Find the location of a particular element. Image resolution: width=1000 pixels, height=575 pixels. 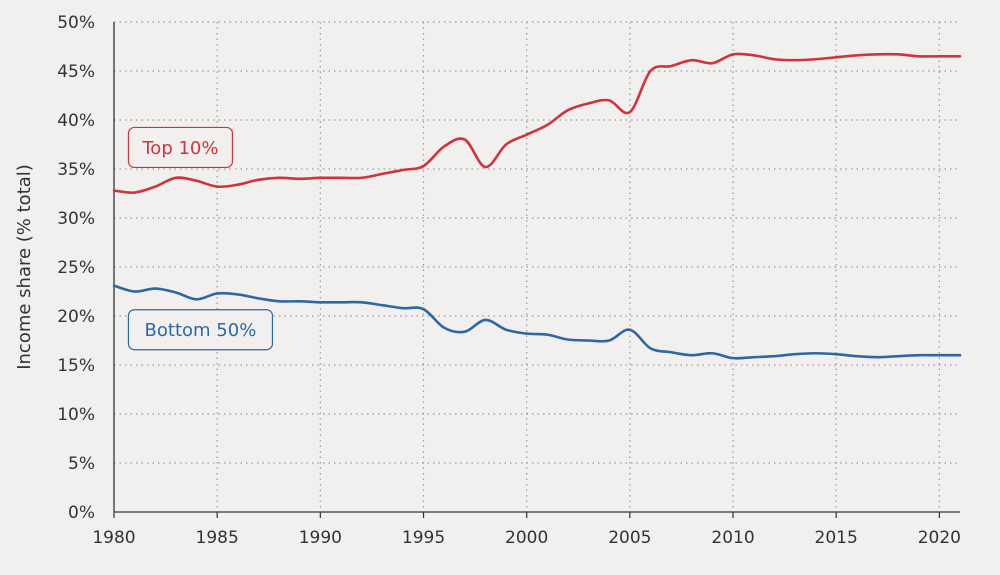

y-tick-labels: 0% 5% 10% 15% 20% 25% 30% 35% 40% 45% 50% is located at coordinates (76, 268).